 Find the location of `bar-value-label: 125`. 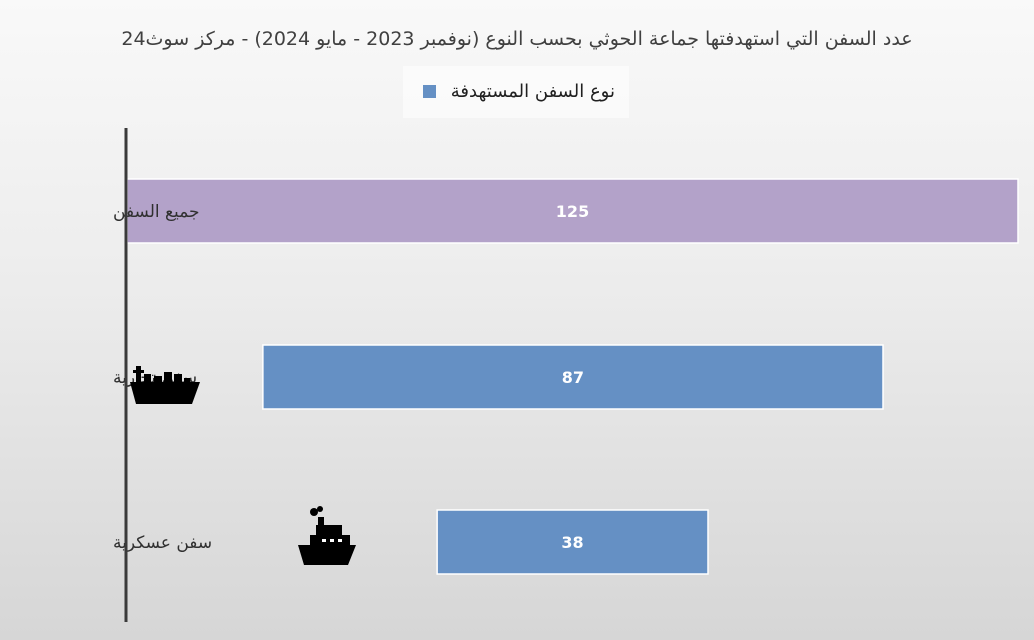

bar-value-label: 125 is located at coordinates (572, 211).